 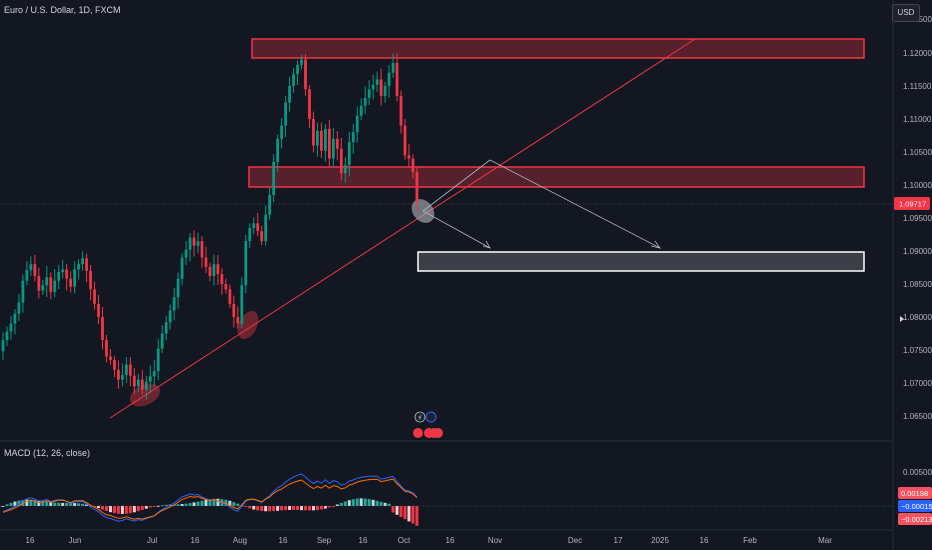 What do you see at coordinates (915, 506) in the screenshot?
I see `macd-badge-bg` at bounding box center [915, 506].